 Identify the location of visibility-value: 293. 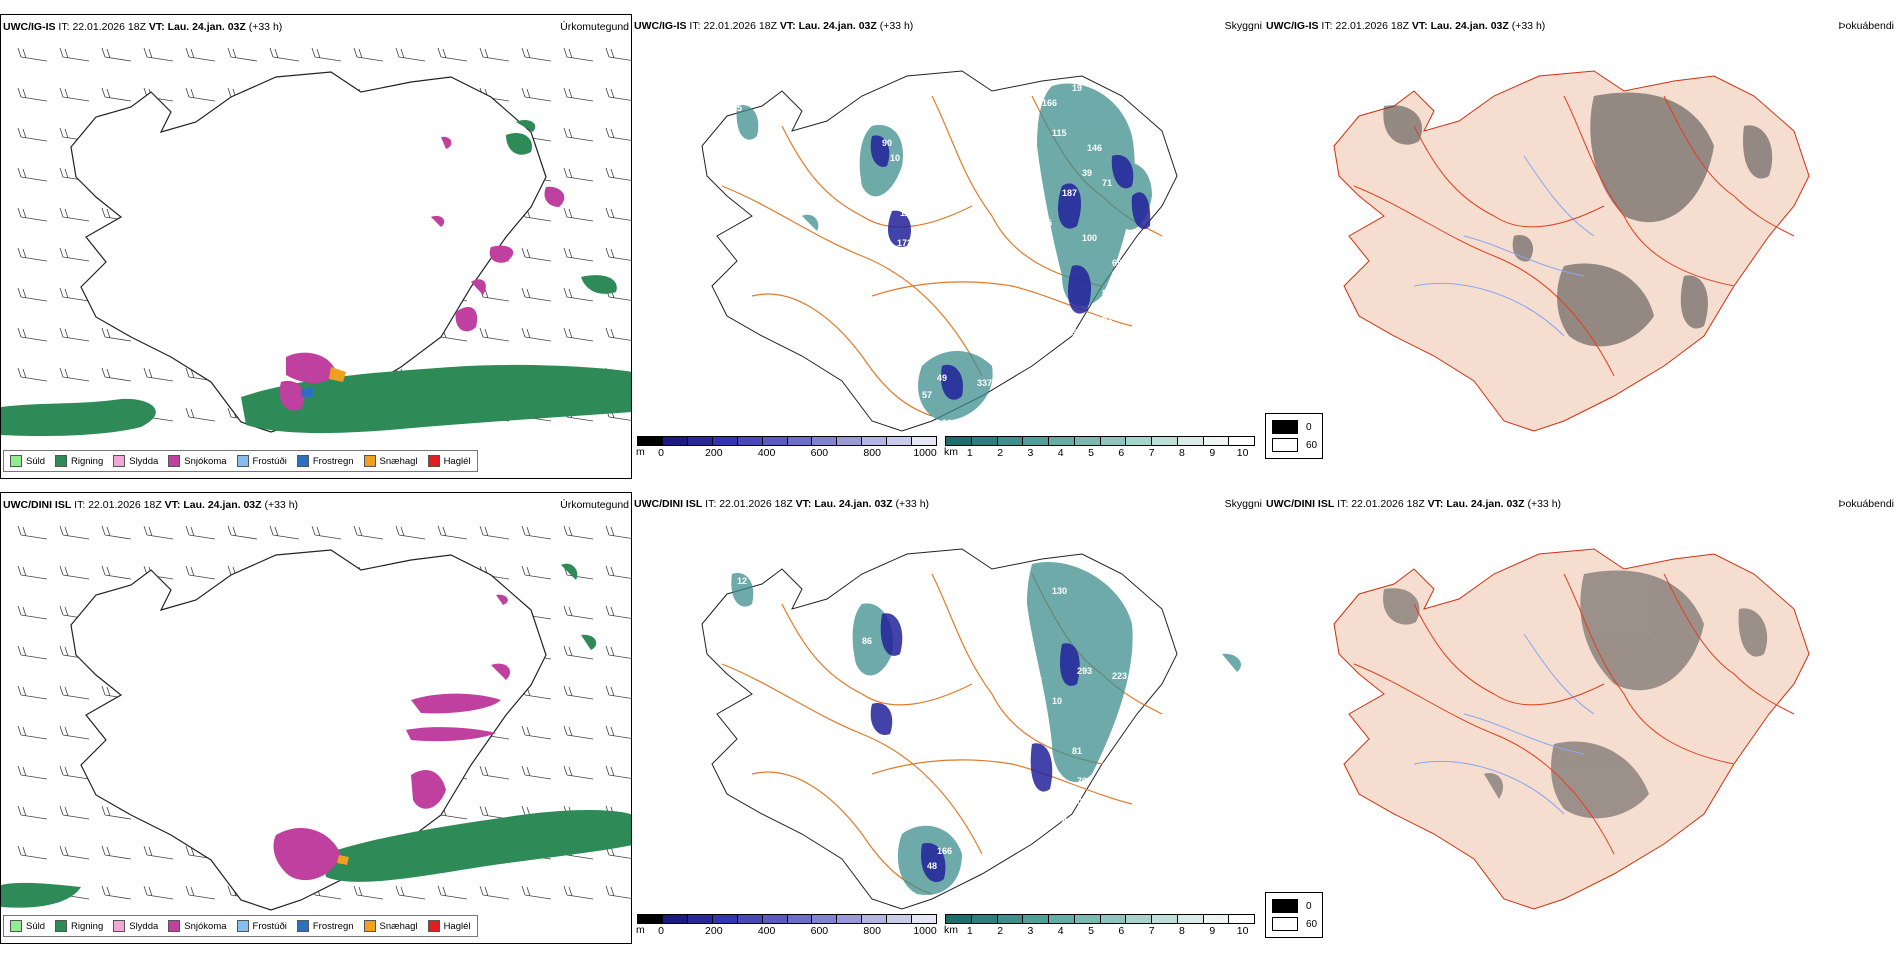
(1084, 671).